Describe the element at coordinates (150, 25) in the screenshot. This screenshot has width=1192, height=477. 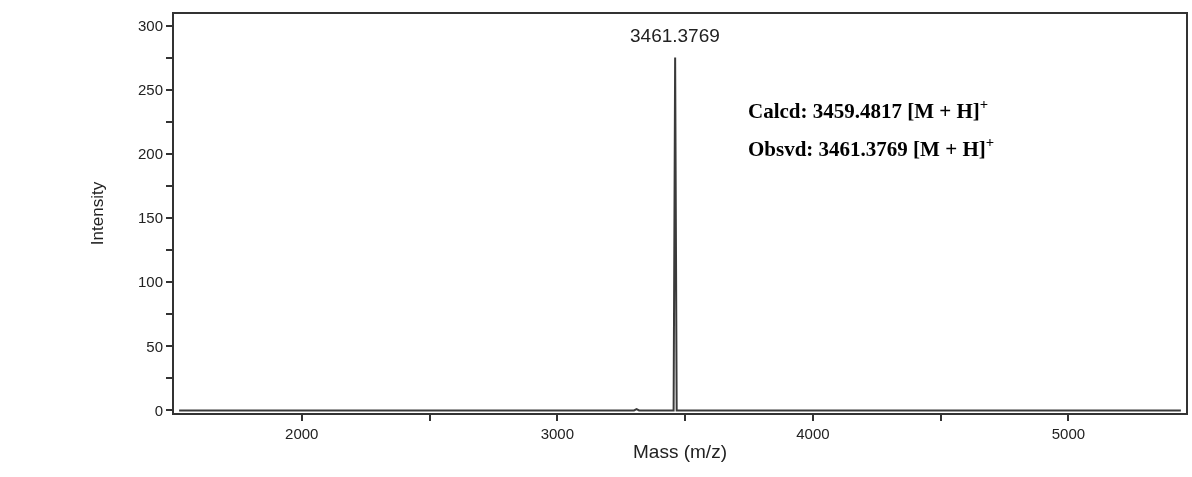
I see `y-tick-label: 300` at that location.